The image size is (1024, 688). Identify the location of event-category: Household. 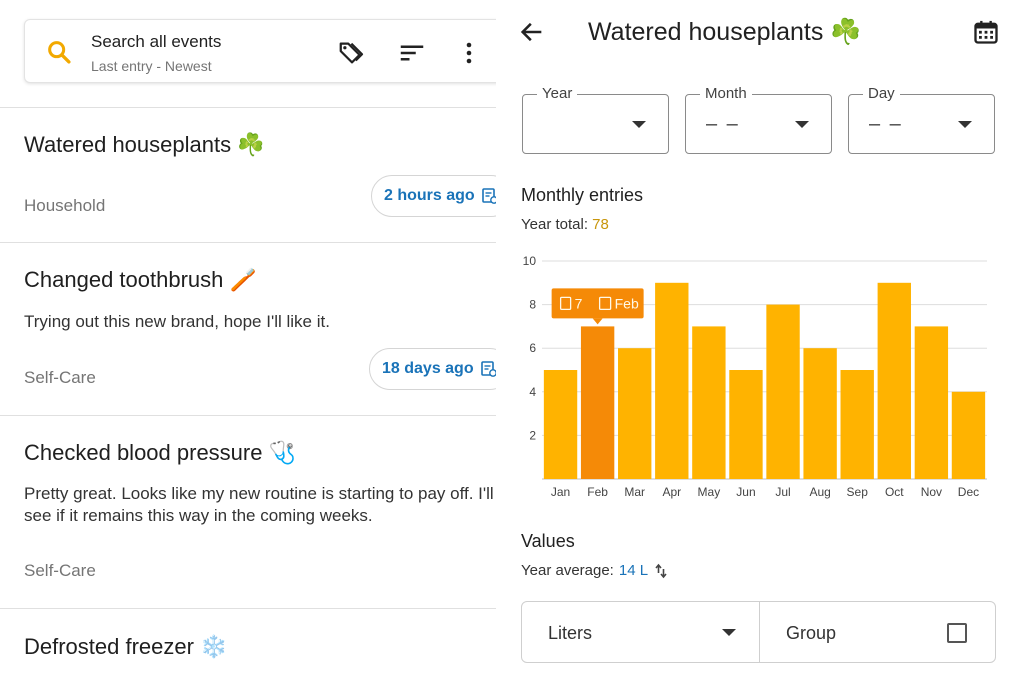
(65, 205).